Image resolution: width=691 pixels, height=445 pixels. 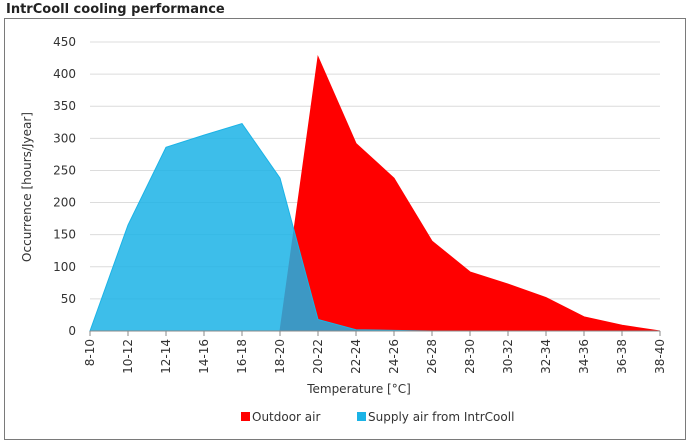 I want to click on y-axis-title: Occurrence [hours/Jyear], so click(x=27, y=187).